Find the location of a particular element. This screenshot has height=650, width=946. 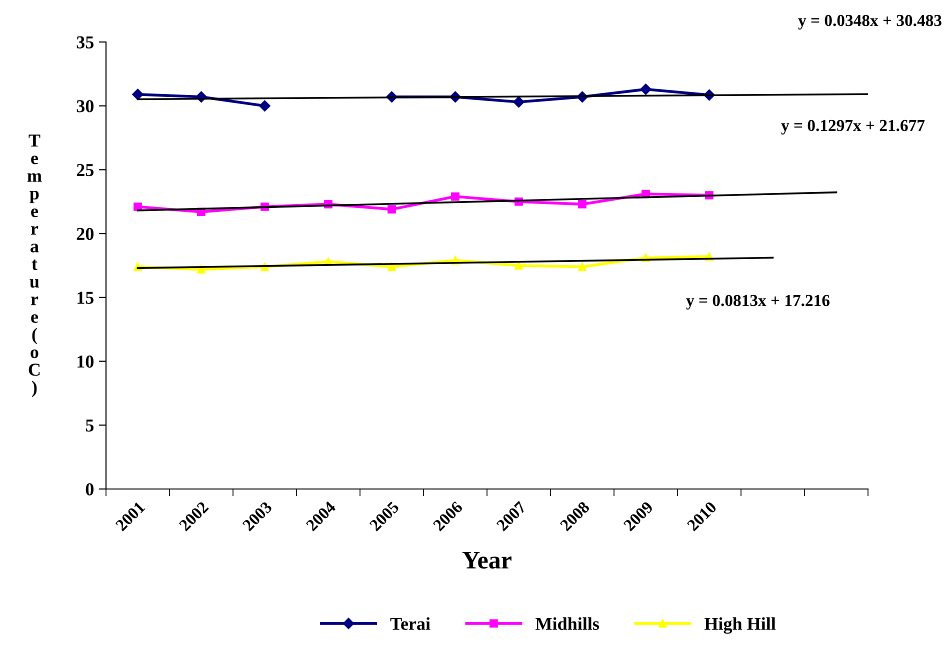

legend-label: High Hill is located at coordinates (740, 625).